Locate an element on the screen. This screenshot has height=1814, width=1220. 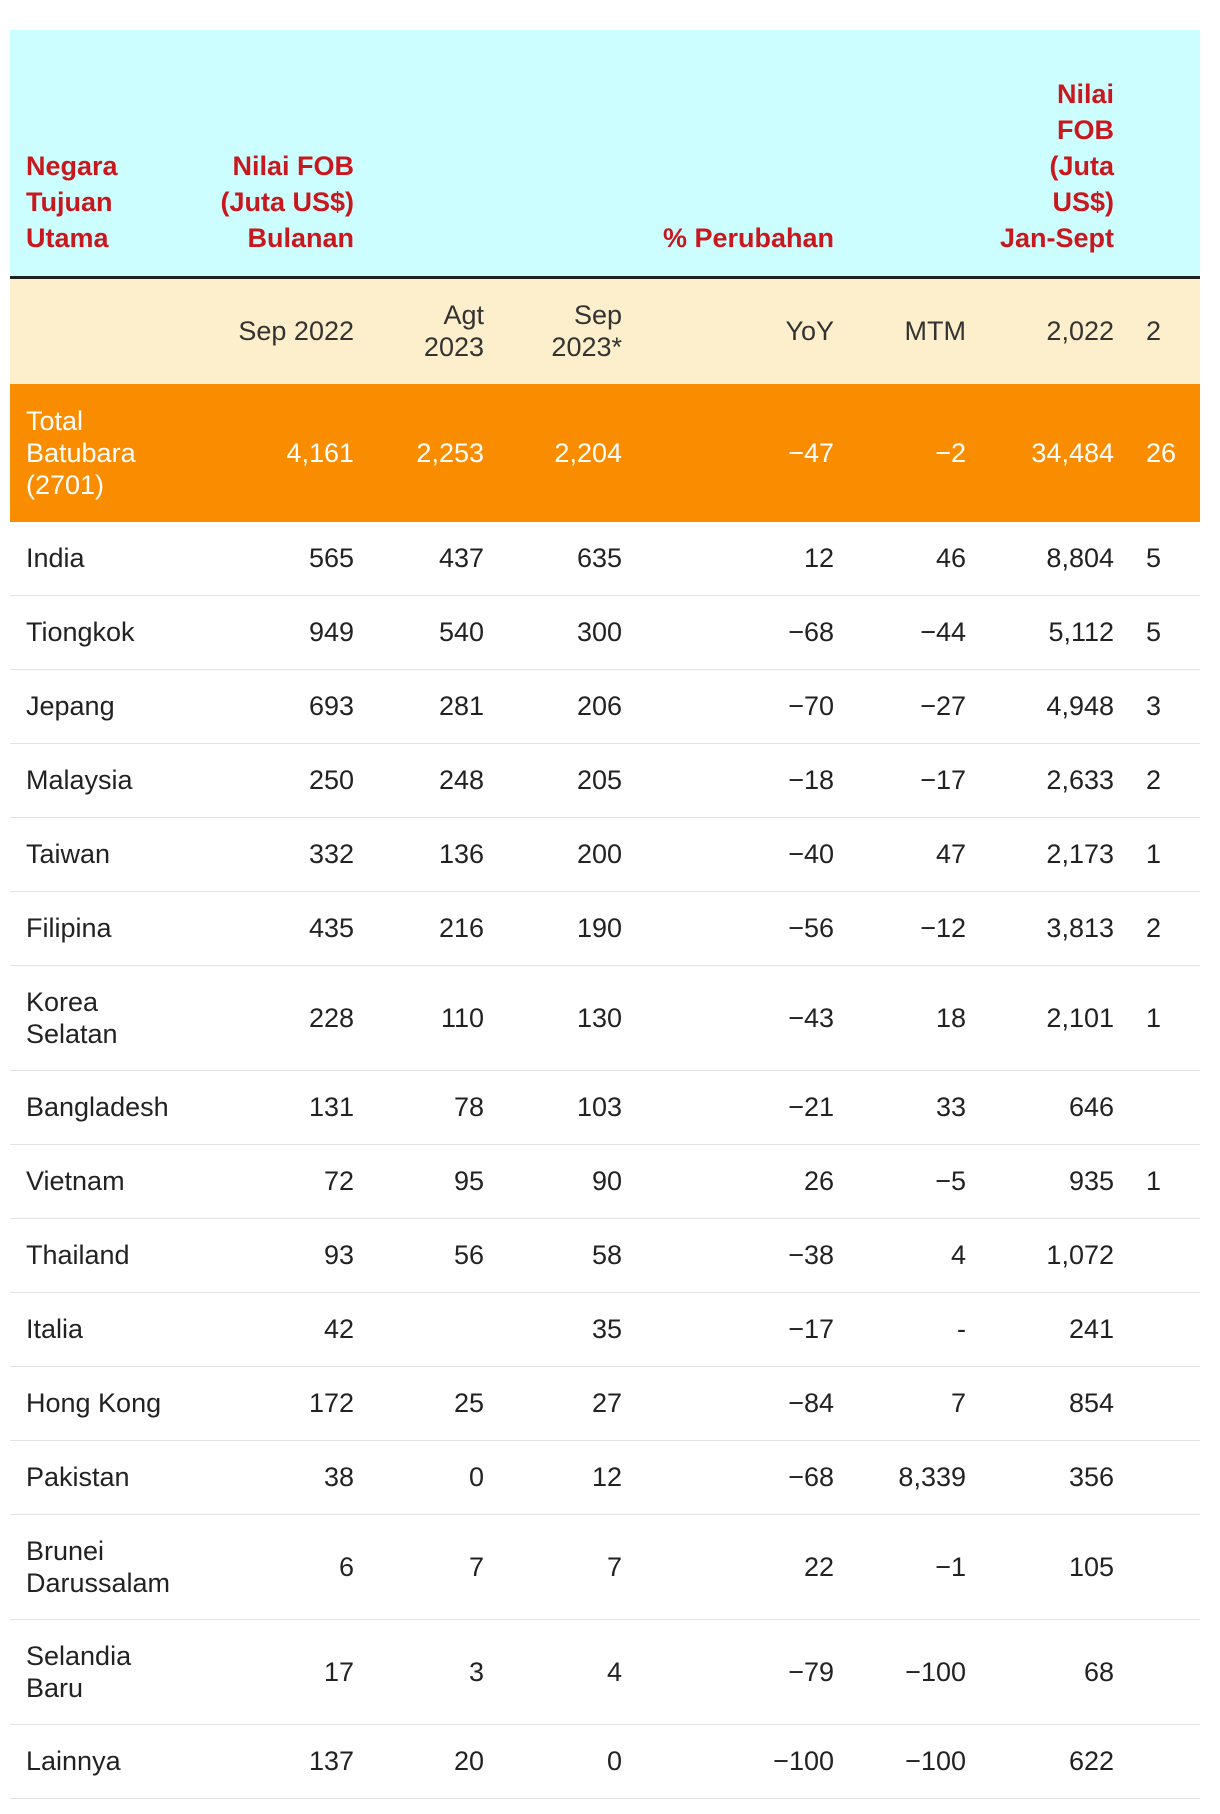
cell-mtm: 46 is located at coordinates (916, 558).